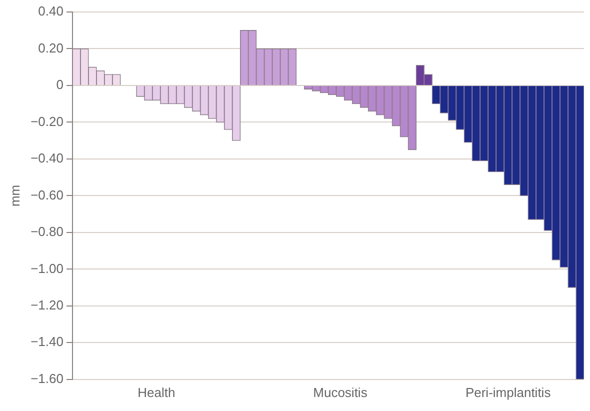 The width and height of the screenshot is (590, 411). Describe the element at coordinates (47, 194) in the screenshot. I see `y-tick-label: −0.60` at that location.